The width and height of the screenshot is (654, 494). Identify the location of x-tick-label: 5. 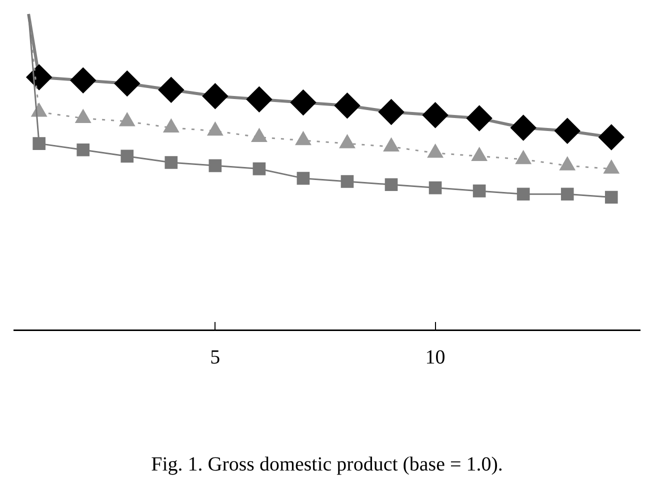
(215, 357).